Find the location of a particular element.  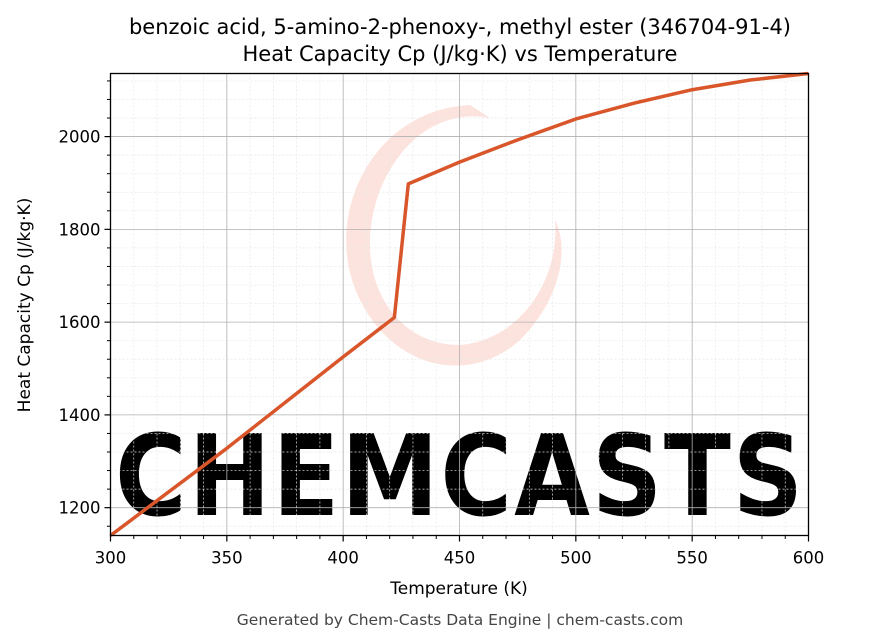

y-tick-label: 1400 is located at coordinates (80, 415).